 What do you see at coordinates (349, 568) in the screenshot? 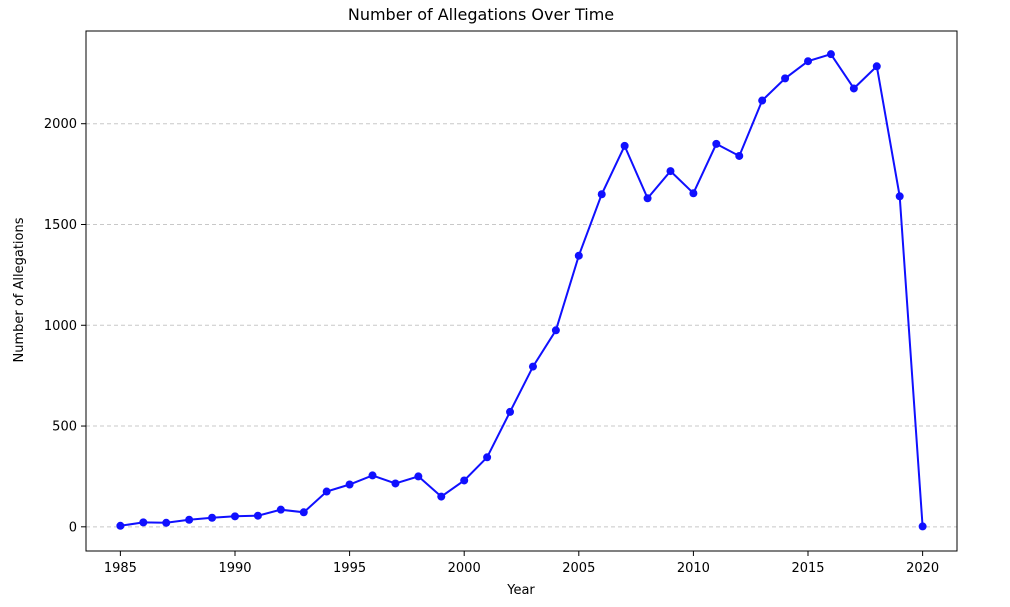
I see `x-tick-label-1995: 1995` at bounding box center [349, 568].